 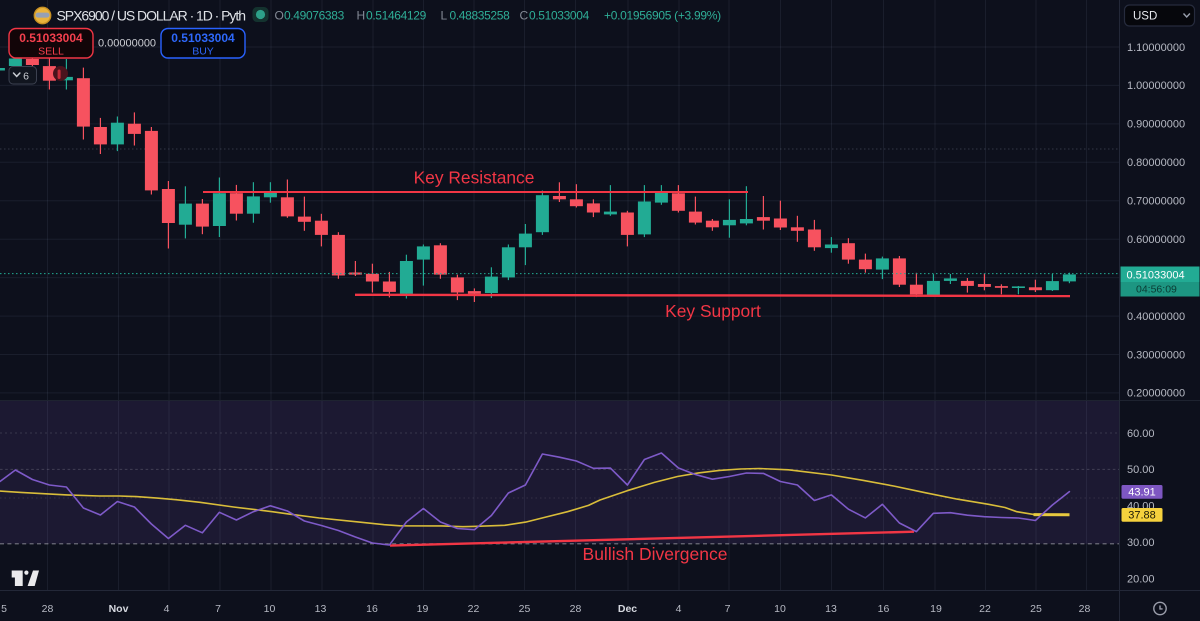 I want to click on svg-text: SELL, so click(x=51, y=52).